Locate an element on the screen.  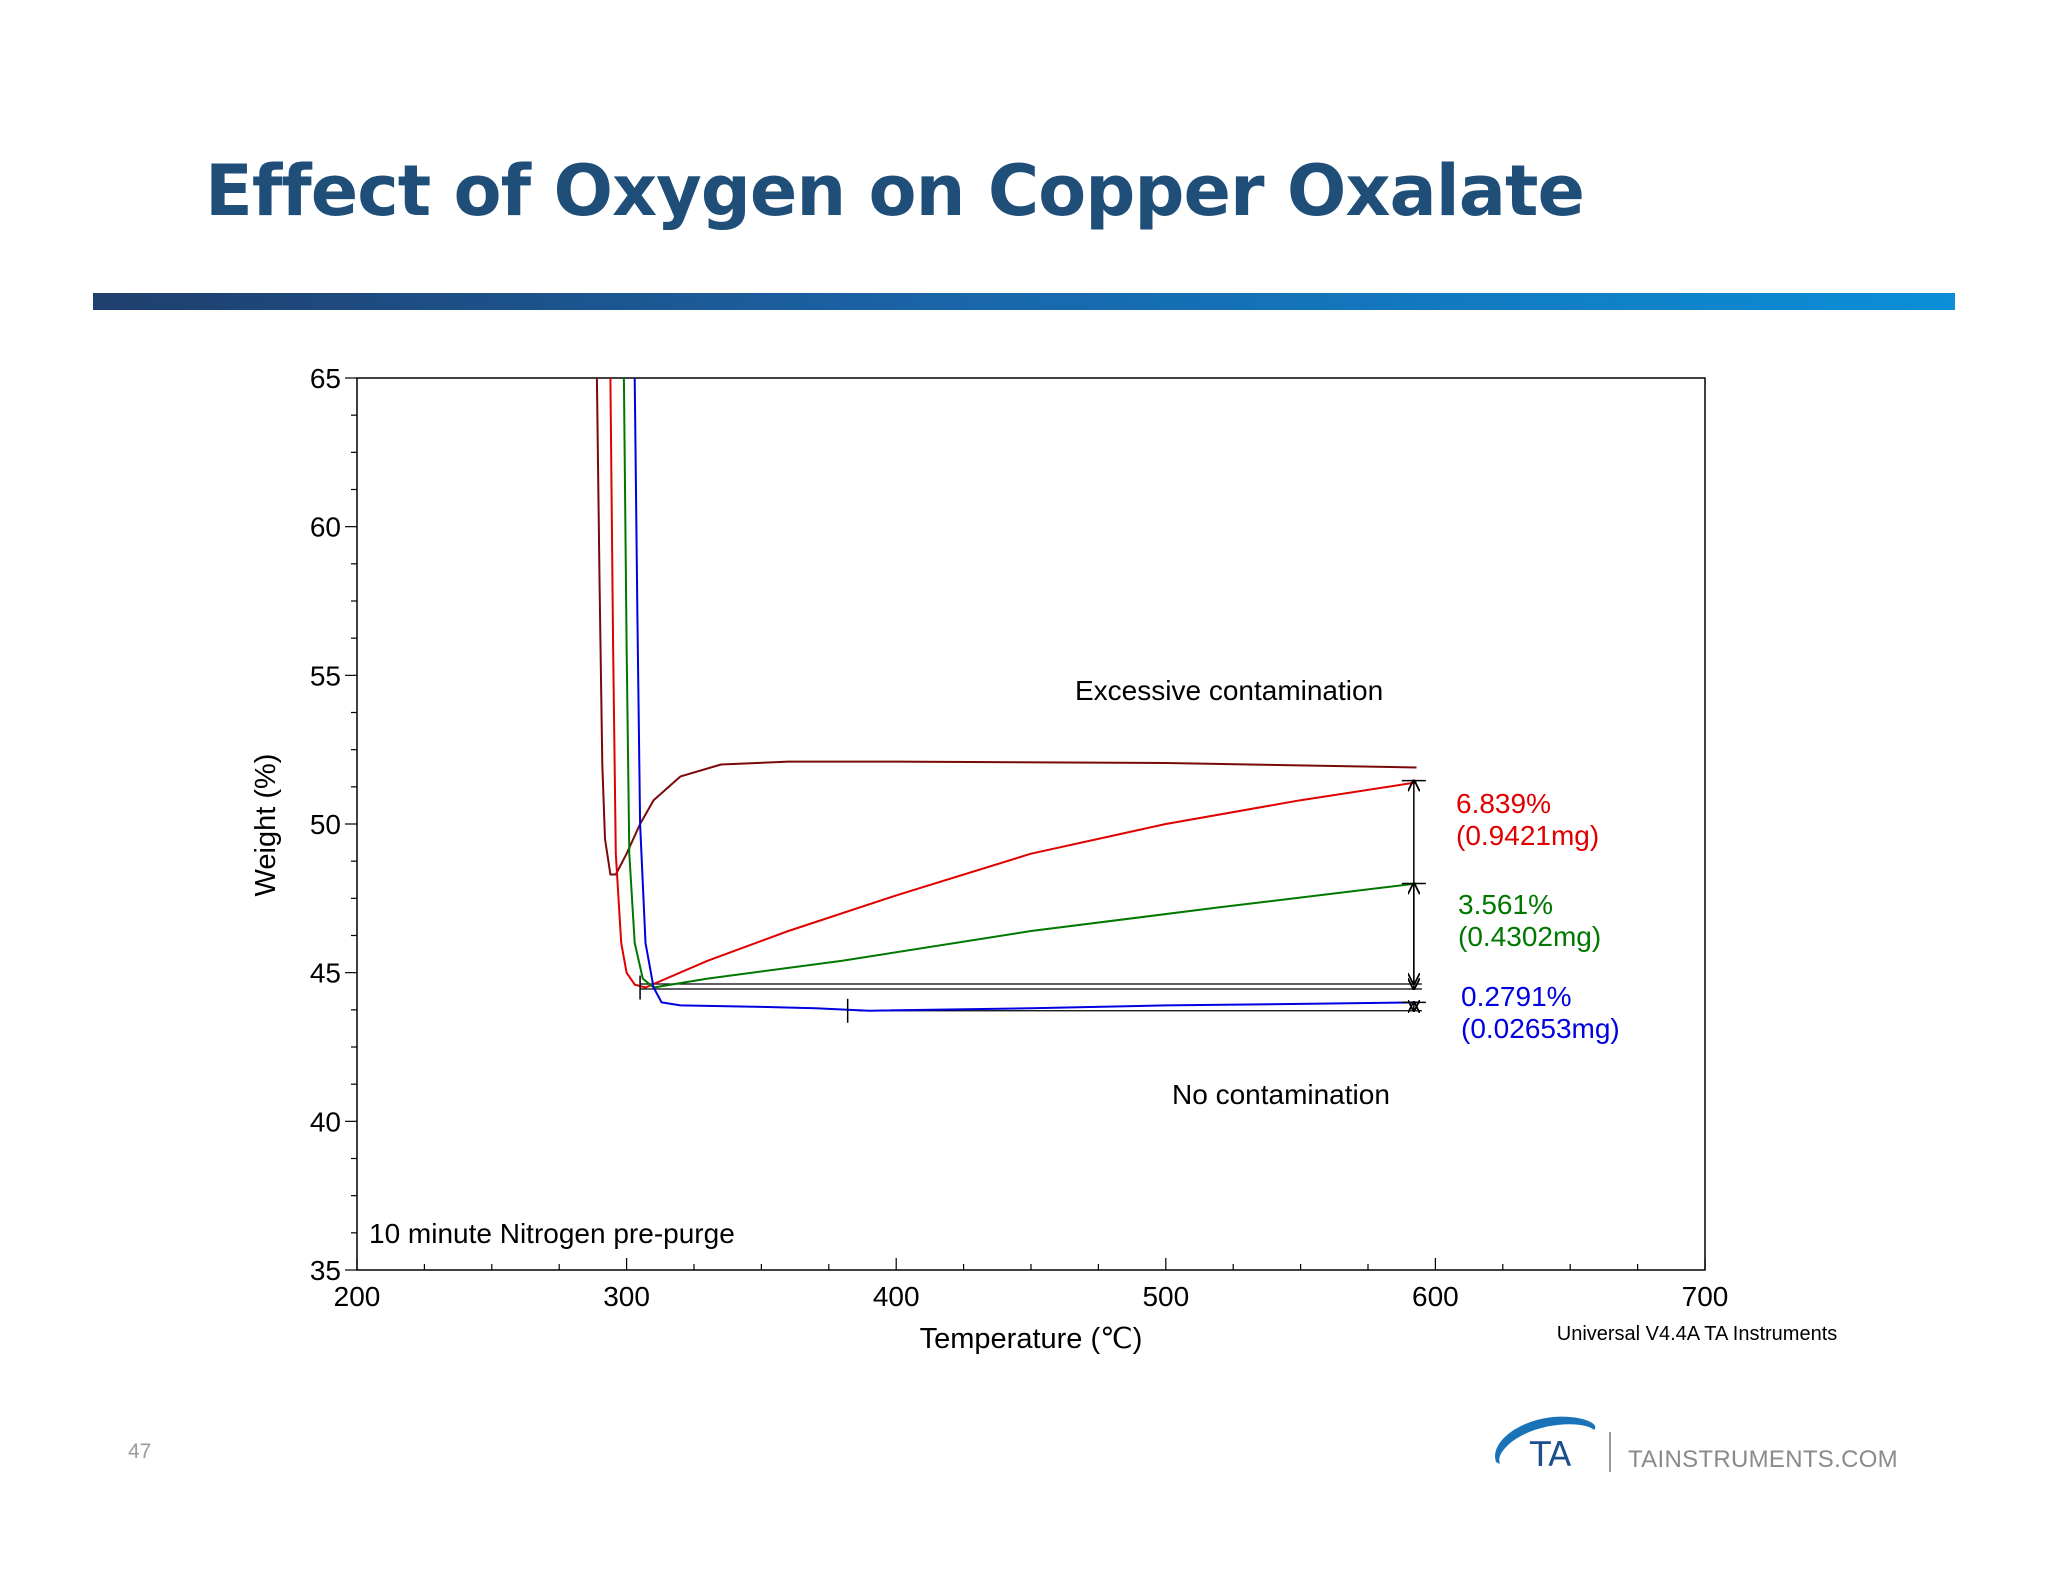
step-label-blue-mass: (0.02653mg) is located at coordinates (1540, 1028).